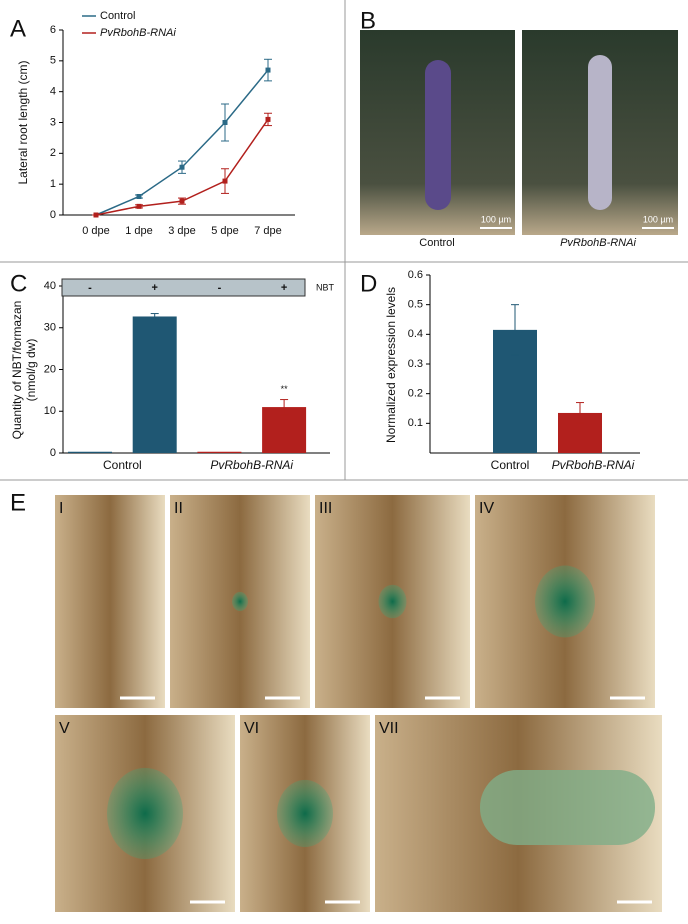  I want to click on y-tick-label: 6, so click(53, 30).